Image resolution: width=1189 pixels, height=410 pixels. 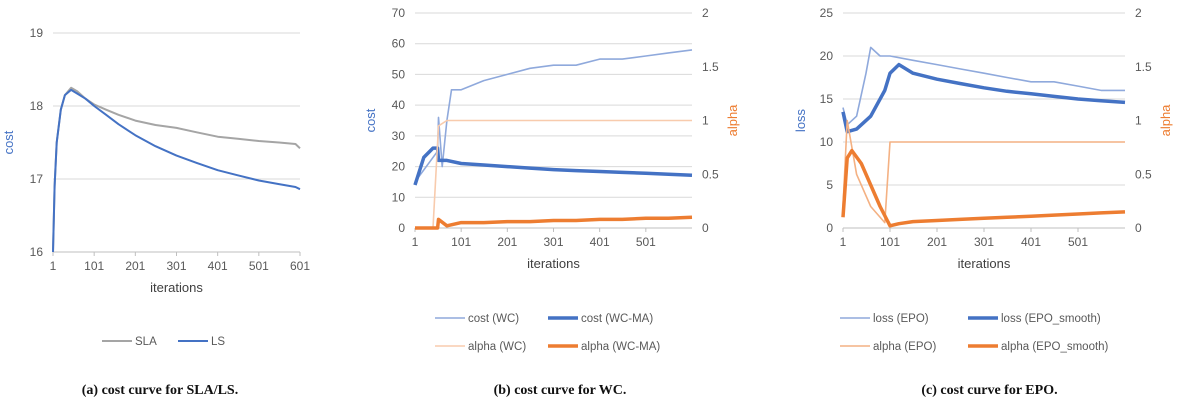 I want to click on chart-c-caption: (c) cost curve for EPO., so click(x=989, y=390).